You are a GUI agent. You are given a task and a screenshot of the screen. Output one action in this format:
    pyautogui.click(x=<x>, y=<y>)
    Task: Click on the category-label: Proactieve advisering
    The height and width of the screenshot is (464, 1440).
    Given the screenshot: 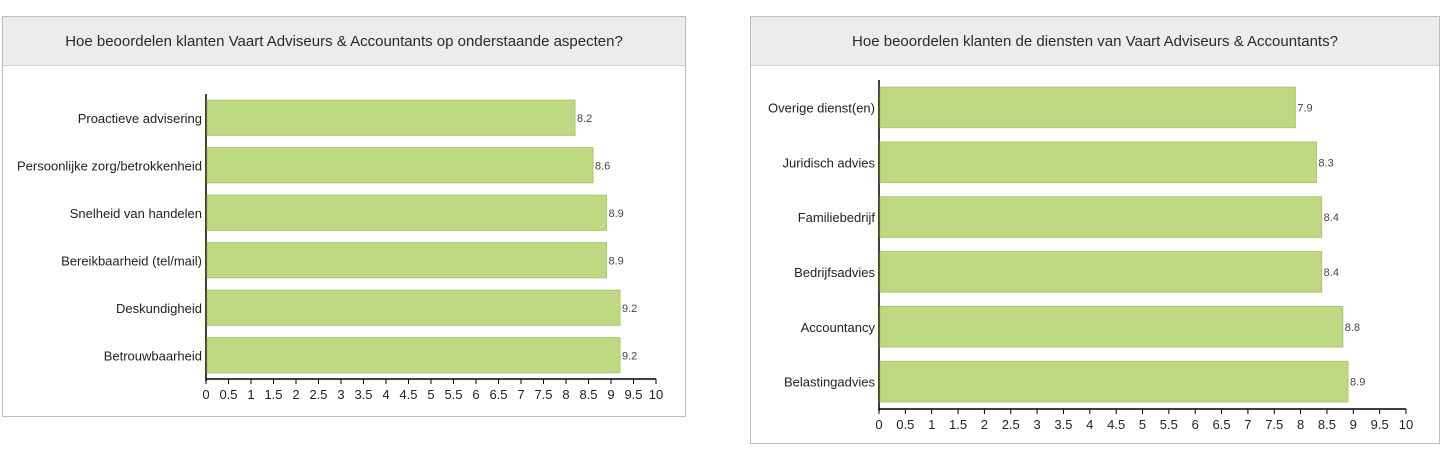 What is the action you would take?
    pyautogui.click(x=140, y=118)
    